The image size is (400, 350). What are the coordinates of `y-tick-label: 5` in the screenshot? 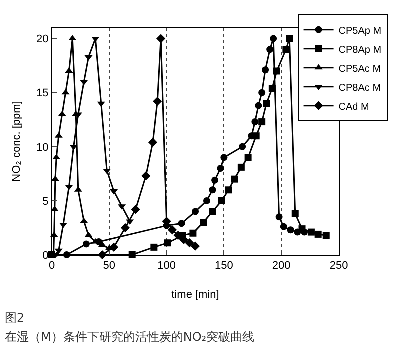 It's located at (45, 202).